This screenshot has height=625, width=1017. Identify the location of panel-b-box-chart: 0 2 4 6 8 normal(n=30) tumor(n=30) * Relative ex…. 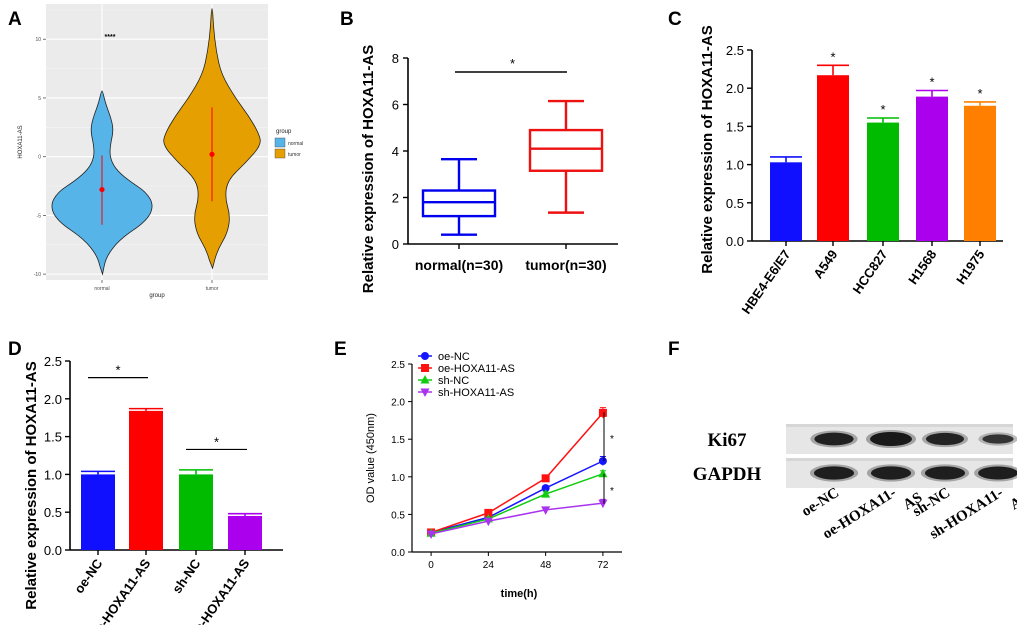
(489, 169).